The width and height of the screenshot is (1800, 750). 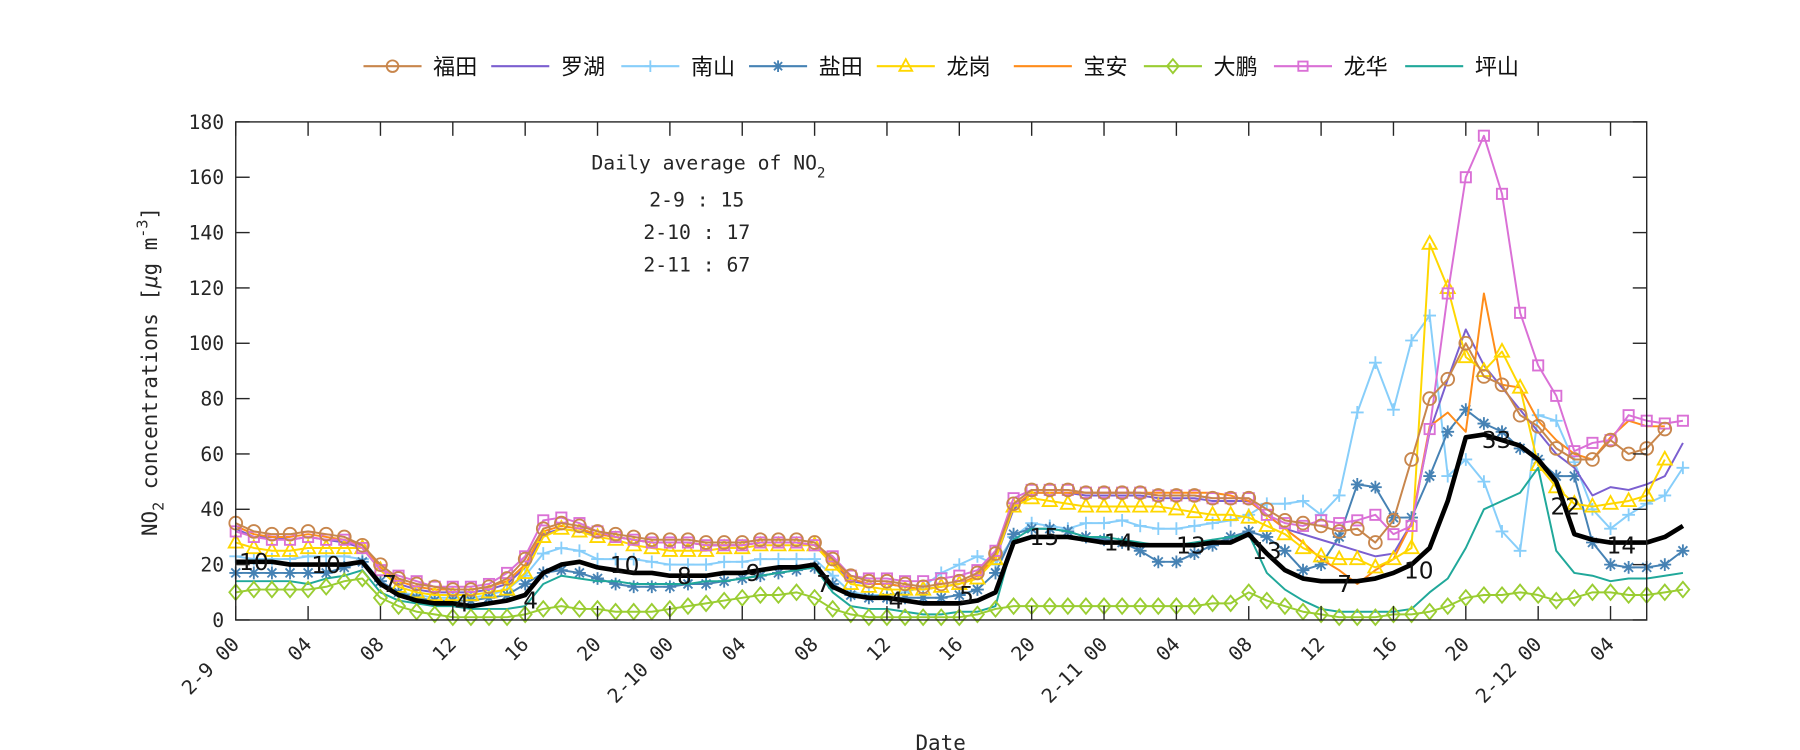 What do you see at coordinates (548, 67) in the screenshot?
I see `legend-item-1: 罗湖` at bounding box center [548, 67].